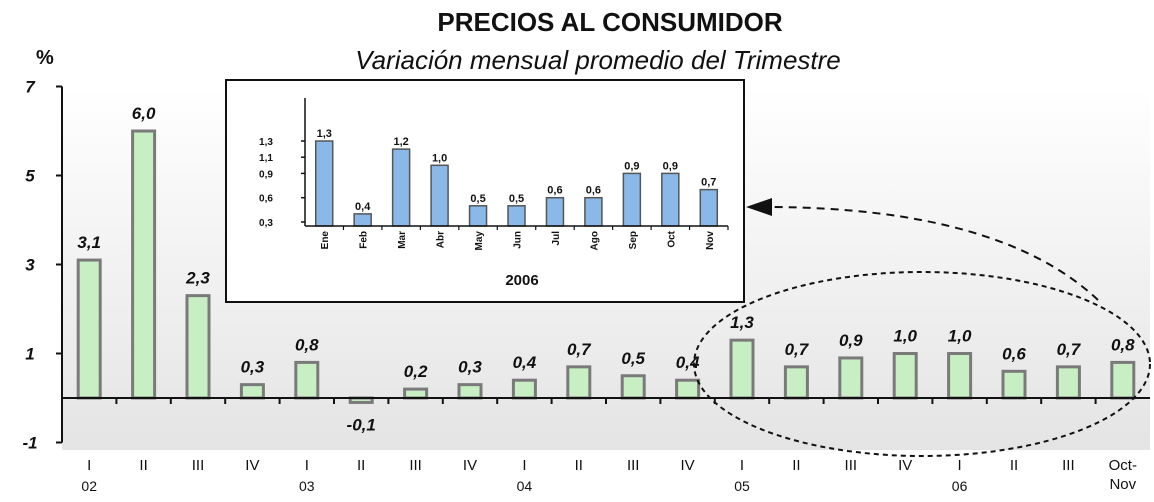  What do you see at coordinates (42, 265) in the screenshot?
I see `main-y-axis: 7 5 3 1 -1` at bounding box center [42, 265].